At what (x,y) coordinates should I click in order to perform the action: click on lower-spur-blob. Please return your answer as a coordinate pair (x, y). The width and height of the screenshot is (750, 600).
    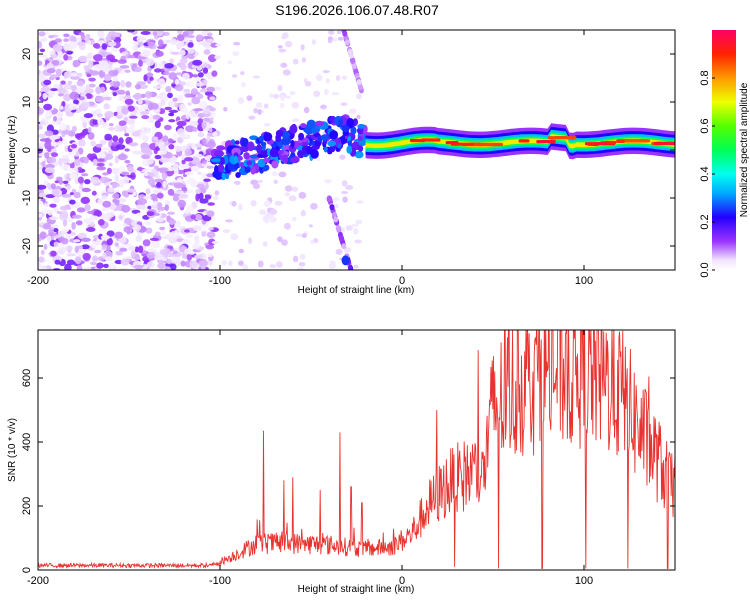
    Looking at the image, I should click on (332, 207).